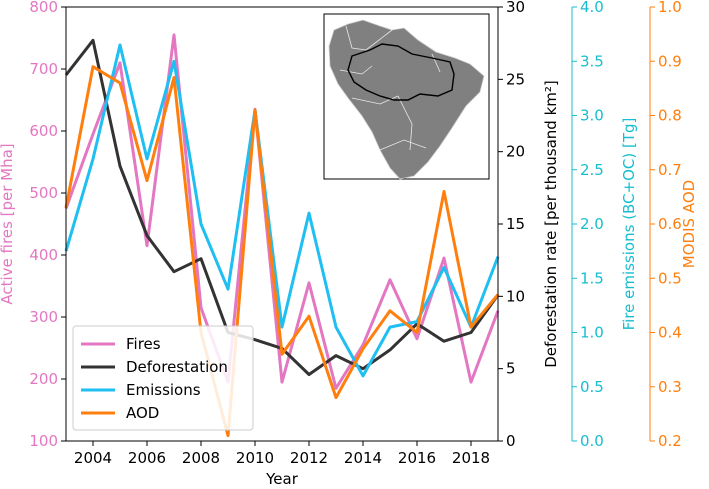  Describe the element at coordinates (363, 458) in the screenshot. I see `x-tick-label: 2014` at that location.